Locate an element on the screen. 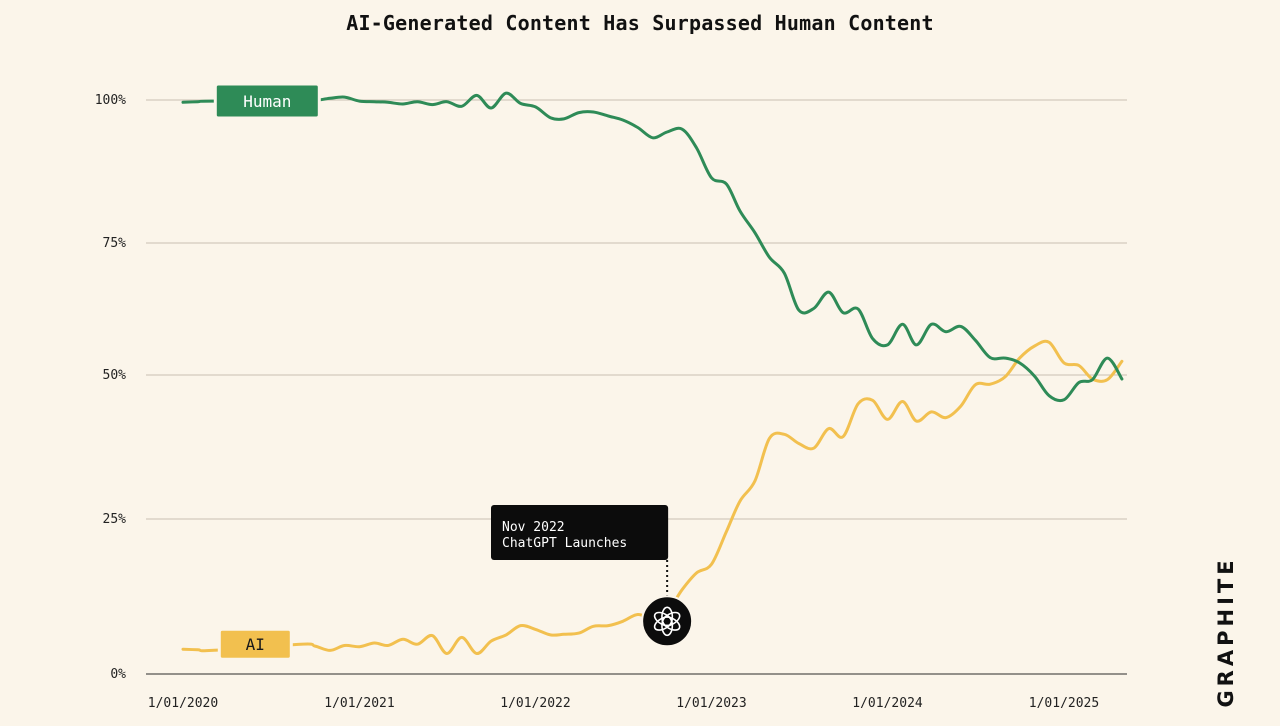 This screenshot has height=726, width=1280. x-tick-label: 1/01/2024 is located at coordinates (887, 703).